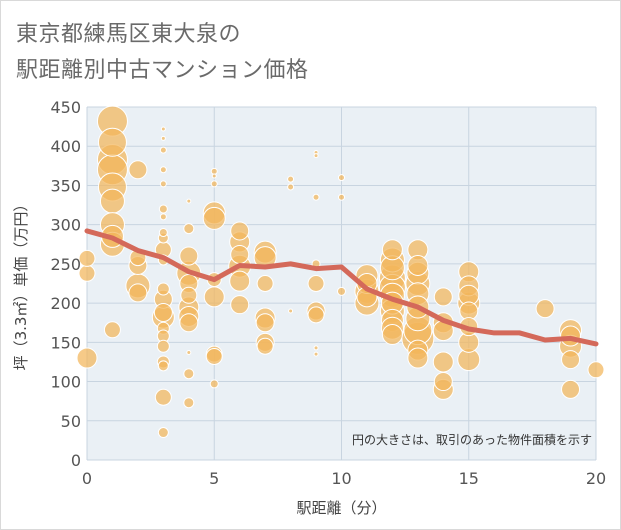  Describe the element at coordinates (596, 478) in the screenshot. I see `x-tick-label: 20` at that location.